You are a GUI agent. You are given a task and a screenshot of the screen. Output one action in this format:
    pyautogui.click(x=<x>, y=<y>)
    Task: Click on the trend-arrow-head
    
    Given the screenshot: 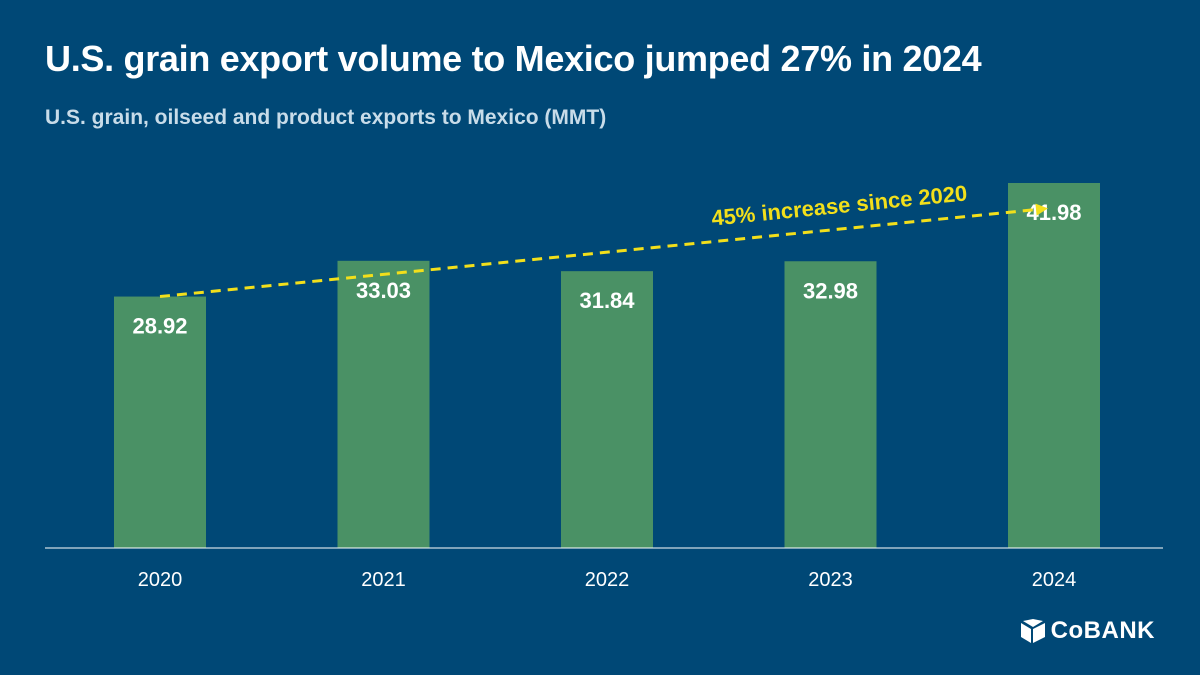 What is the action you would take?
    pyautogui.click(x=1041, y=209)
    